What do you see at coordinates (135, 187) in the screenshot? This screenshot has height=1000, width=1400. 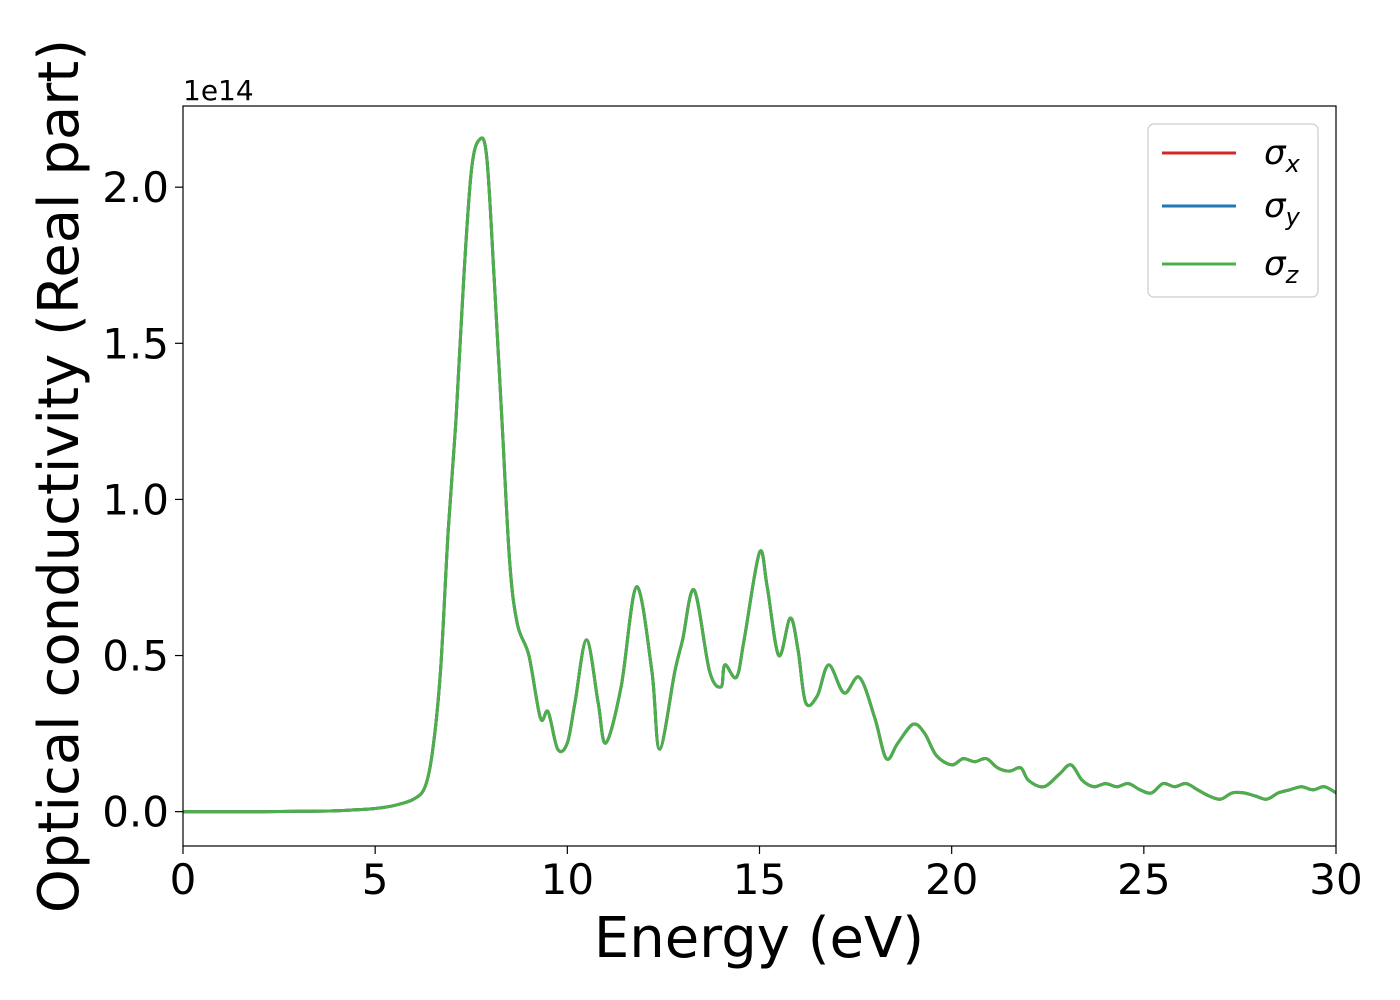 I see `y-tick-label: 2.0` at bounding box center [135, 187].